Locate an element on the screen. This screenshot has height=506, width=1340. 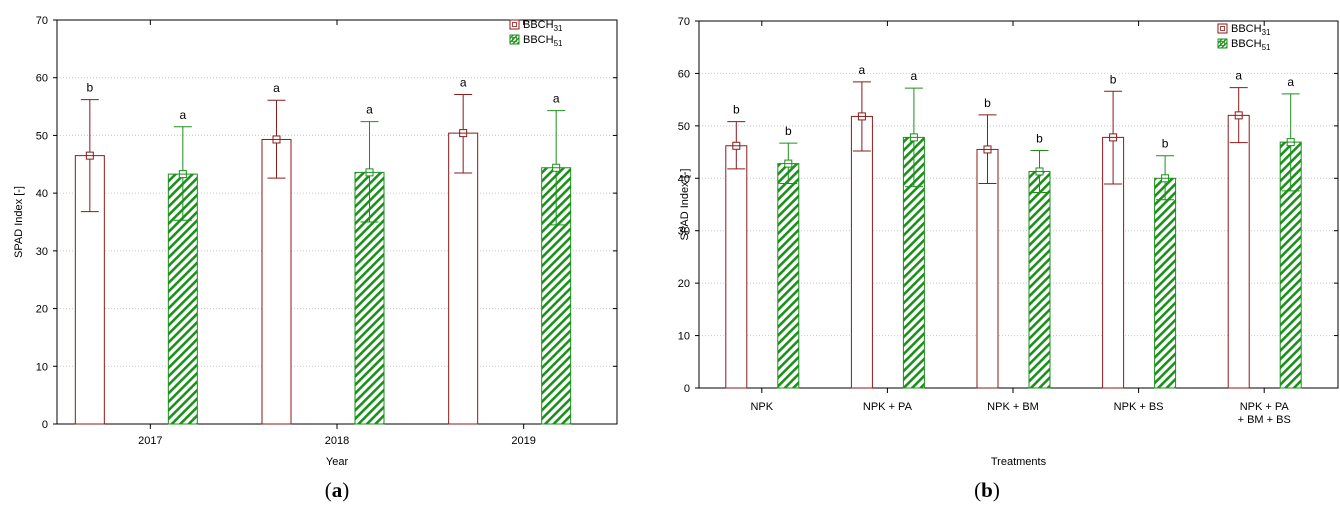
x-tick-label: NPK is located at coordinates (761, 407).